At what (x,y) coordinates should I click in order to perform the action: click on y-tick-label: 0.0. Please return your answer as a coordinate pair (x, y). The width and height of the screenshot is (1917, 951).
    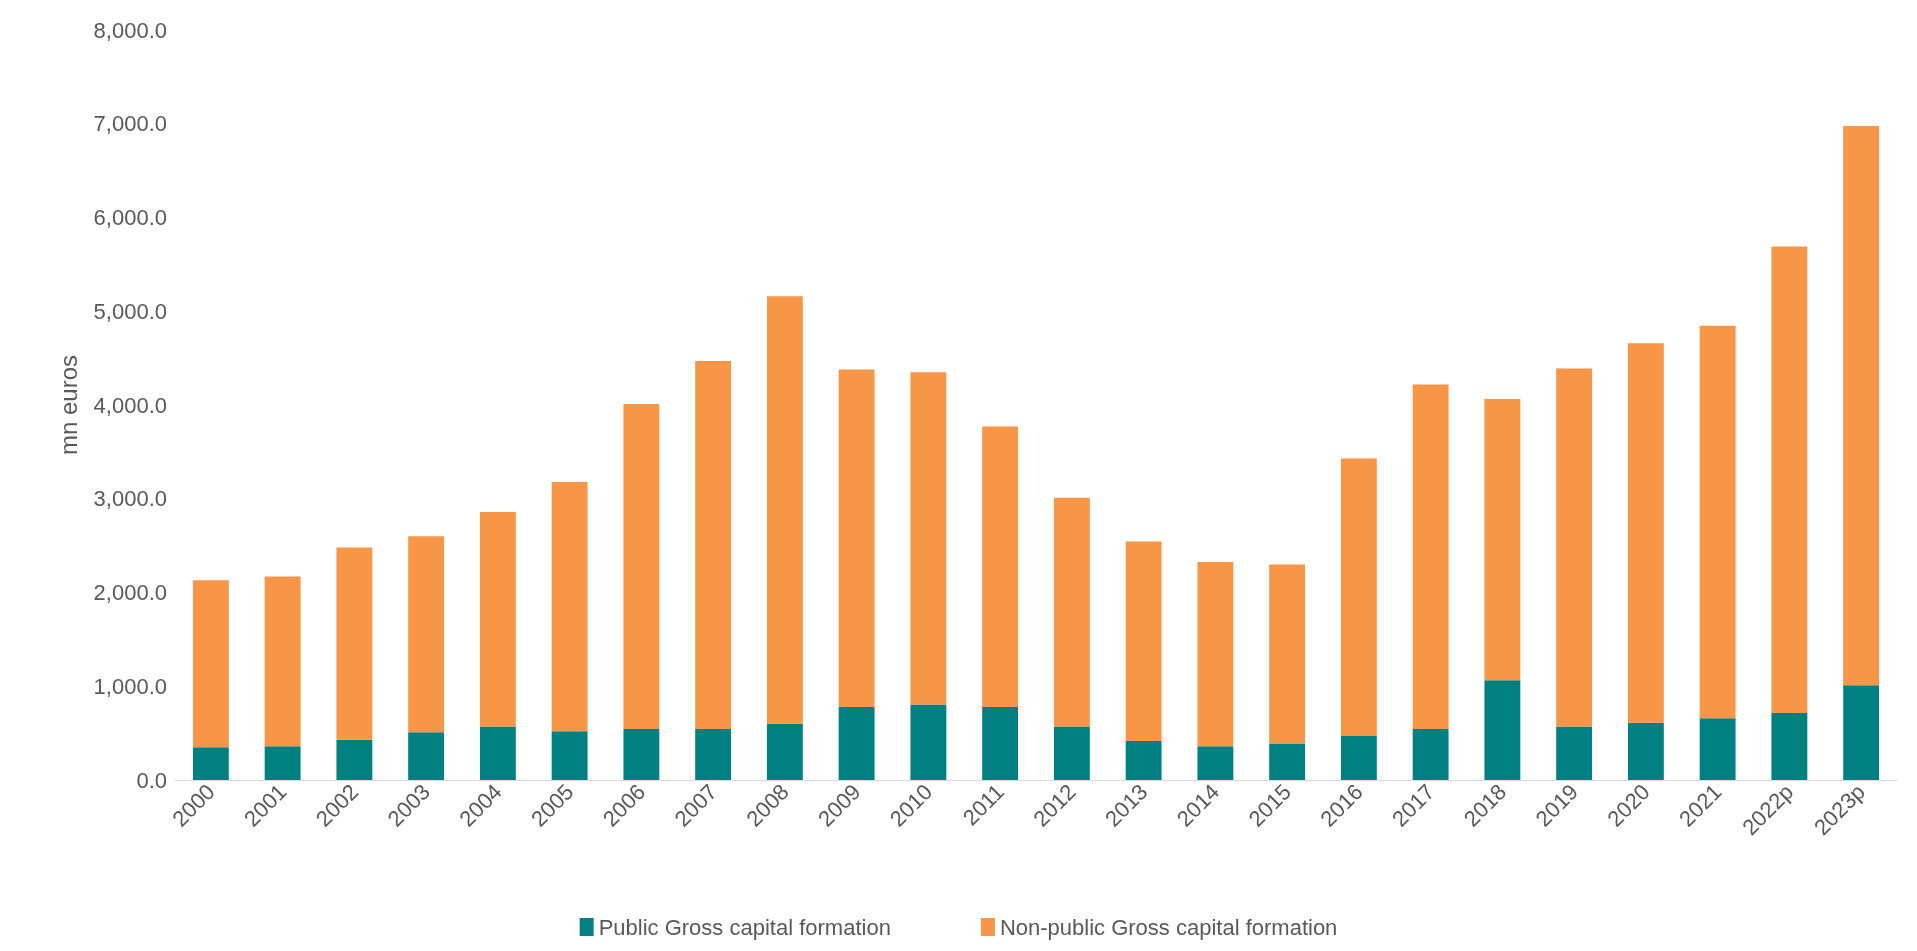
    Looking at the image, I should click on (151, 780).